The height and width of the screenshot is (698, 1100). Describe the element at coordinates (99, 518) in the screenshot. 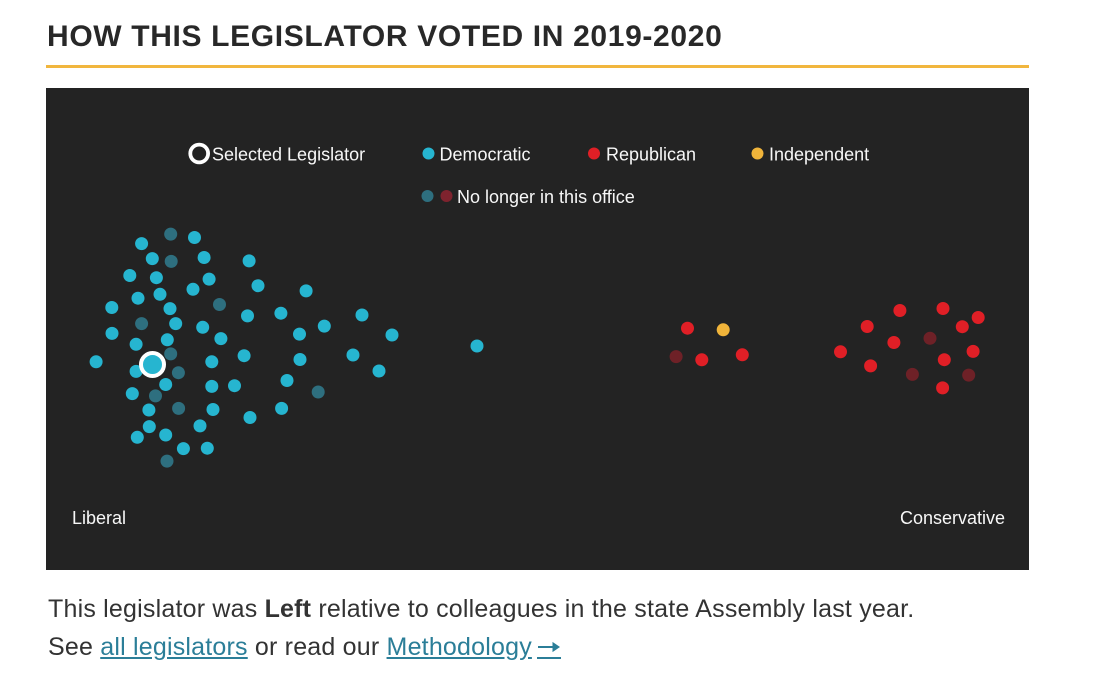

I see `svg-text: Liberal` at that location.